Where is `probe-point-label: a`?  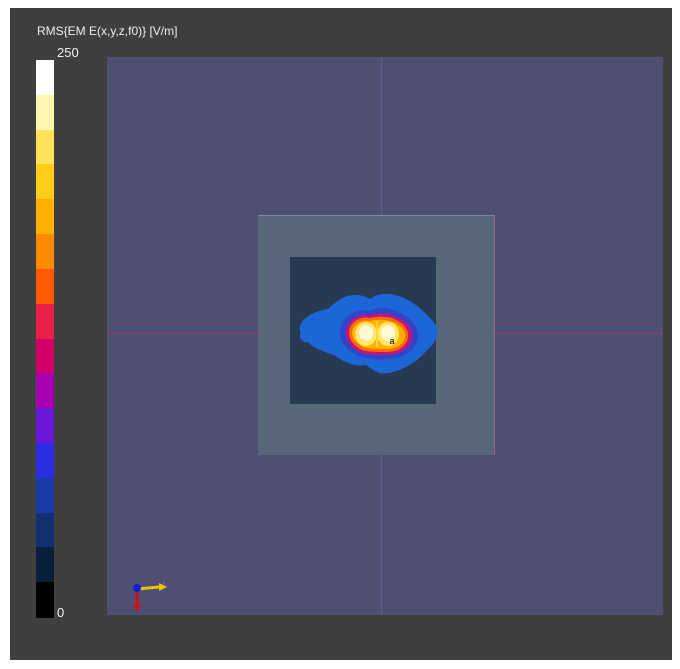 probe-point-label: a is located at coordinates (392, 341).